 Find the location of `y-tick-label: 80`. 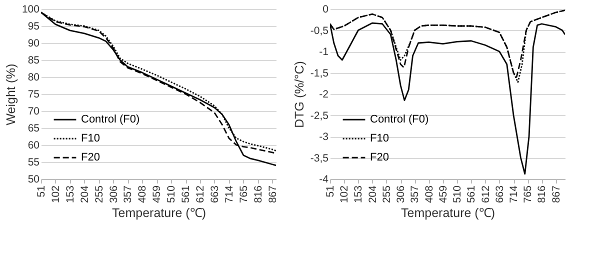

y-tick-label: 80 is located at coordinates (34, 78).